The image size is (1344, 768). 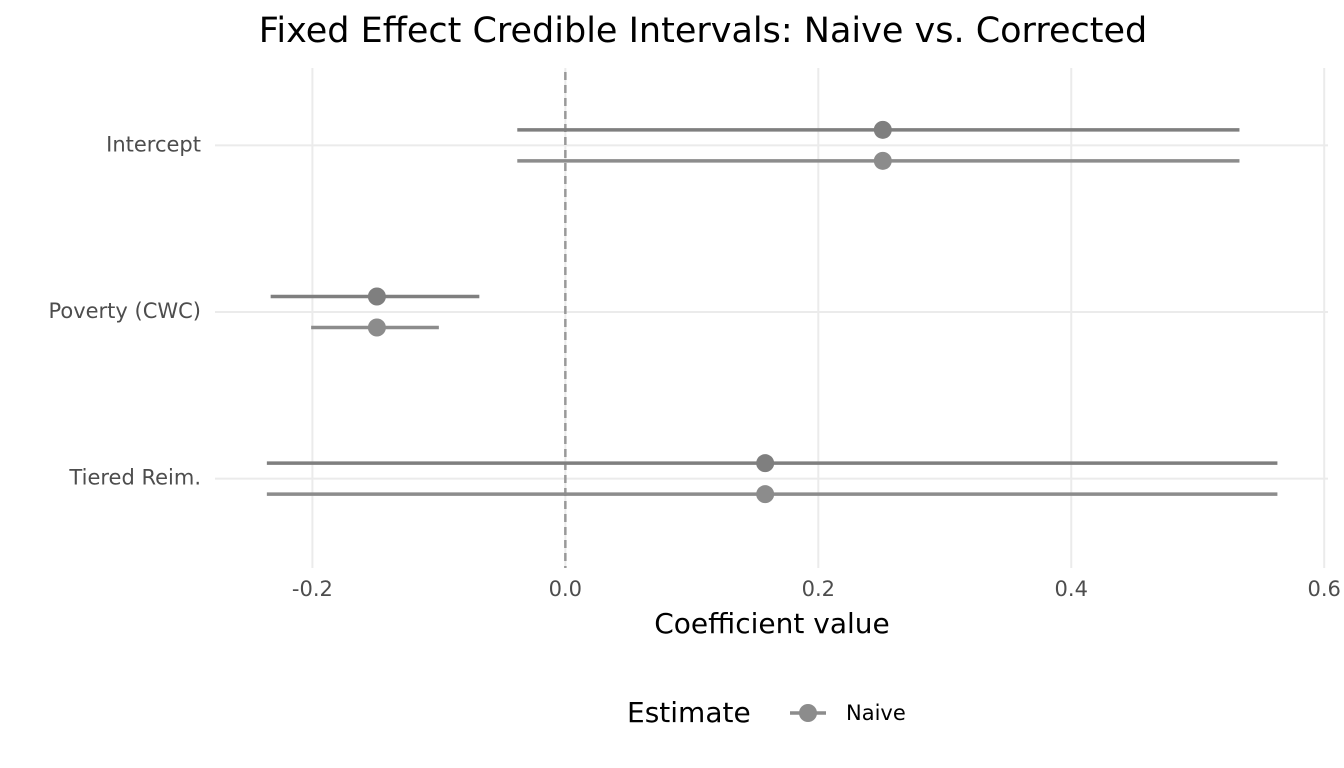 What do you see at coordinates (1071, 589) in the screenshot?
I see `x-tick-label: 0.4` at bounding box center [1071, 589].